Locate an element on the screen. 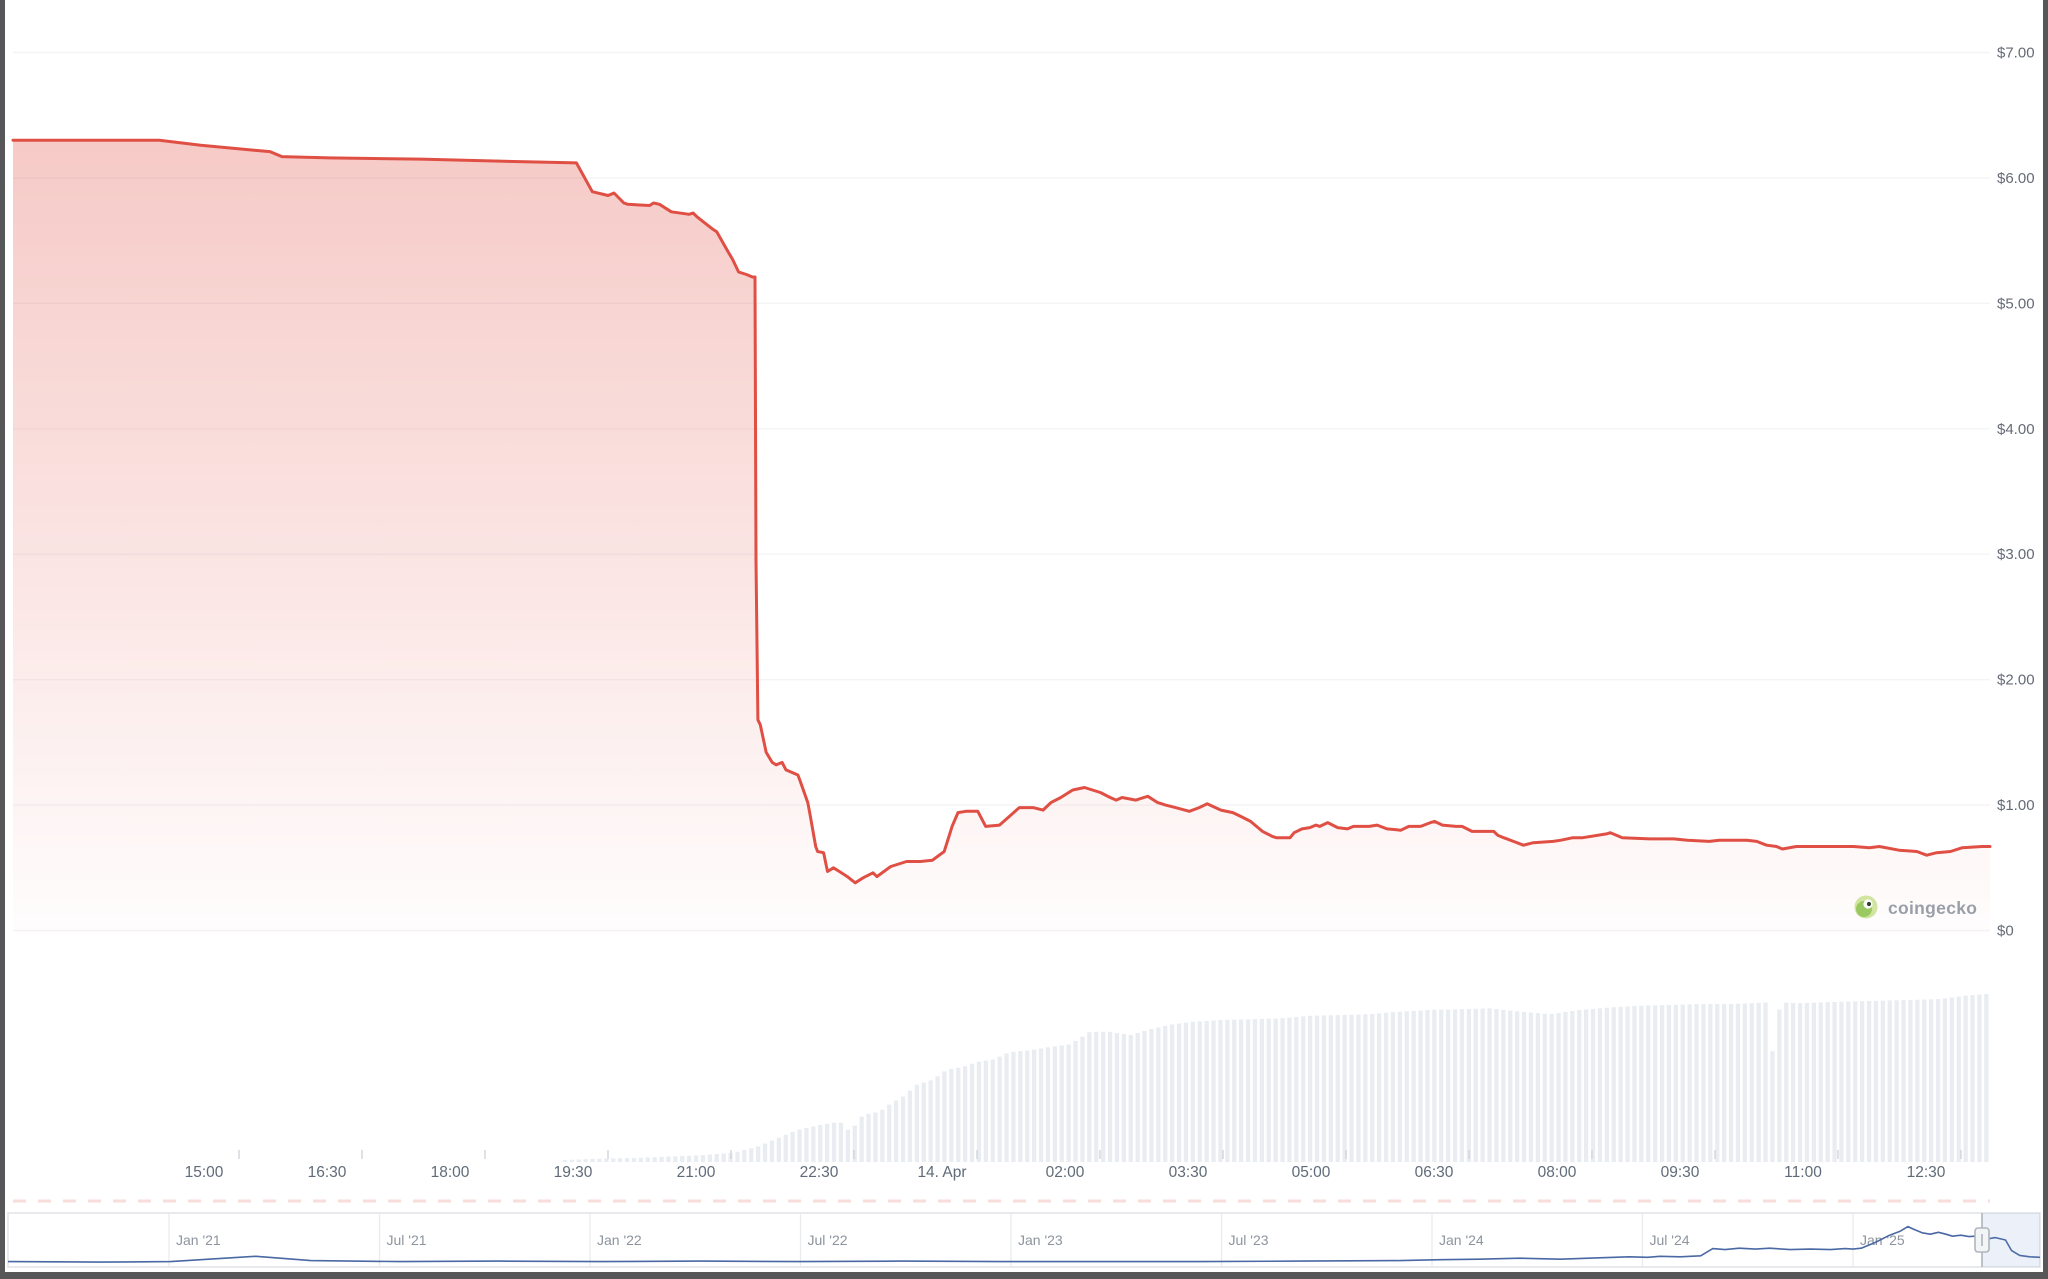 This screenshot has width=2048, height=1279. navigator-tick-label: Jul '22 is located at coordinates (828, 1240).